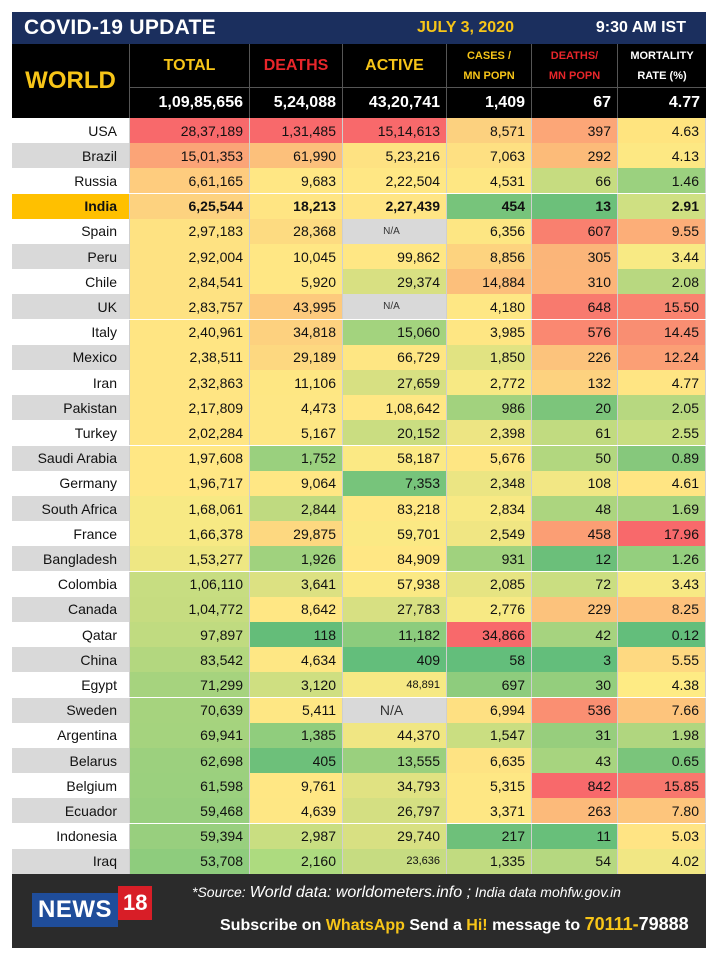 This screenshot has height=960, width=720. I want to click on cell-deaths-per-mn: 292, so click(575, 156).